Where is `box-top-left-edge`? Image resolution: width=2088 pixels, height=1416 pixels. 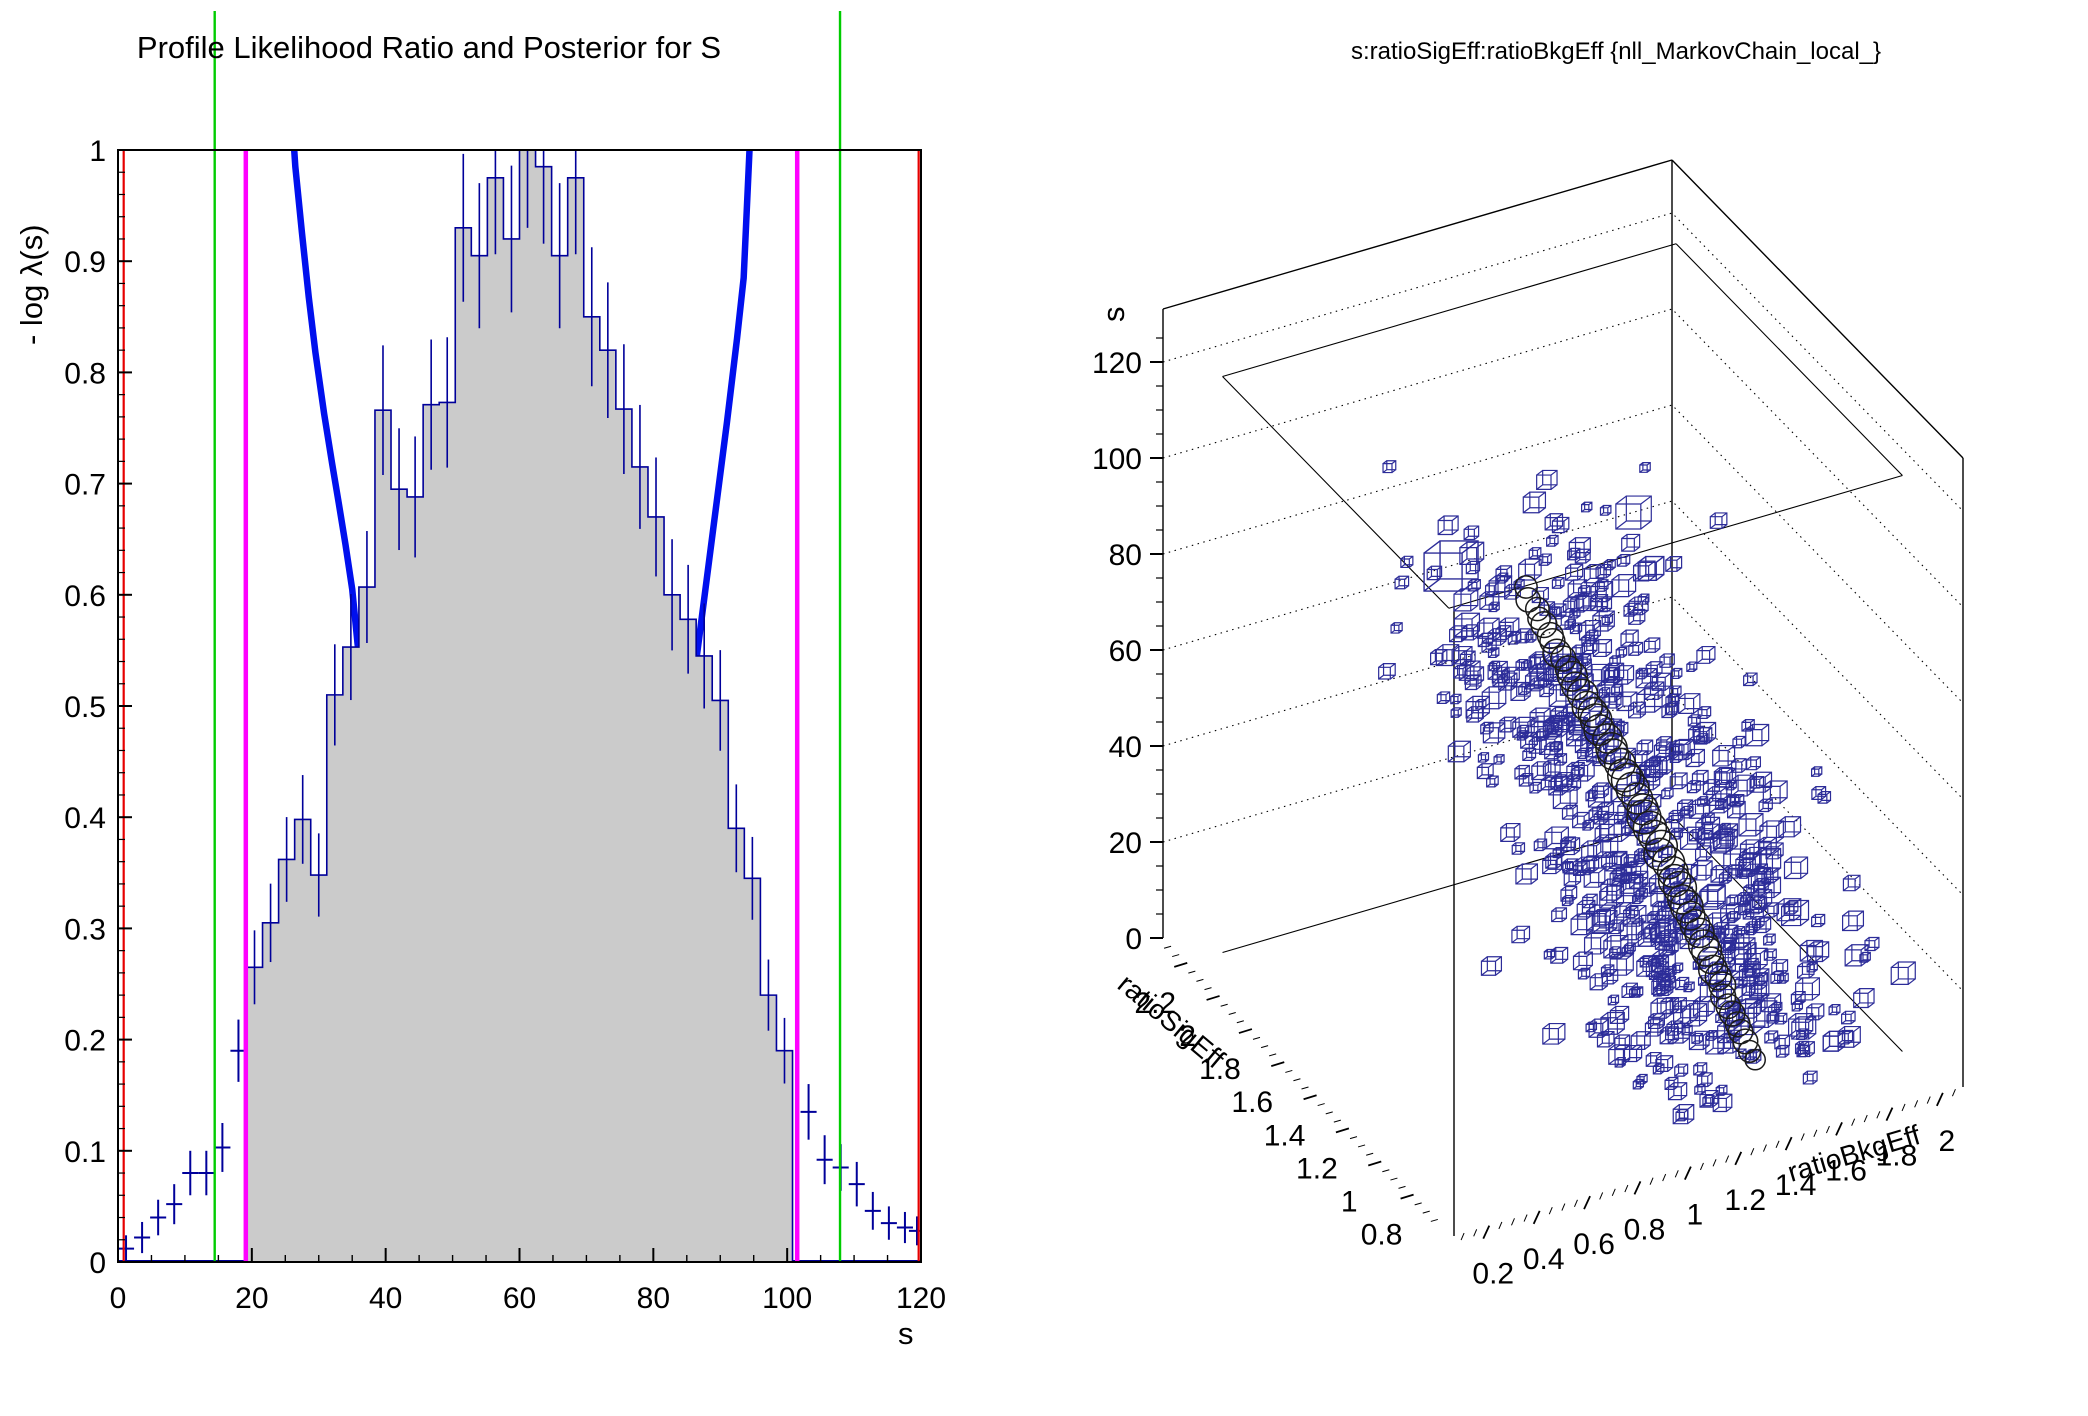 box-top-left-edge is located at coordinates (1417, 234).